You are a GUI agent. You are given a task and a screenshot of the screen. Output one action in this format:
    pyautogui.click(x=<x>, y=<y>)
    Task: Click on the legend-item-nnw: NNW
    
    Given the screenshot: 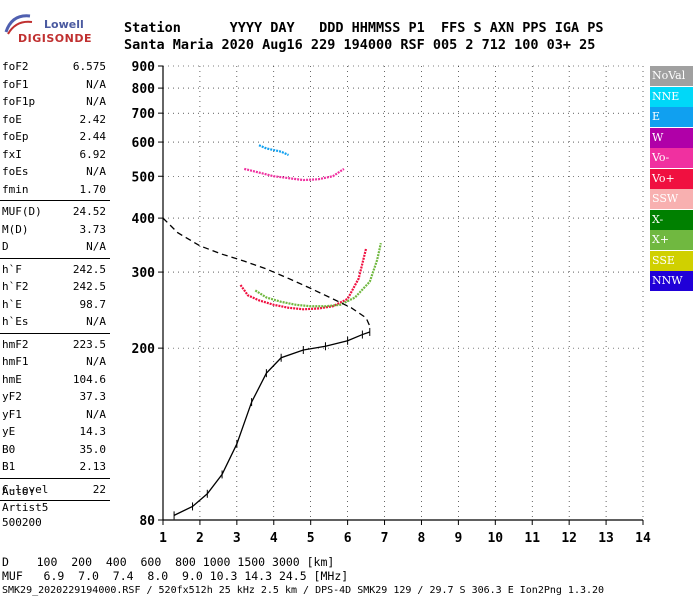 What is the action you would take?
    pyautogui.click(x=671, y=281)
    